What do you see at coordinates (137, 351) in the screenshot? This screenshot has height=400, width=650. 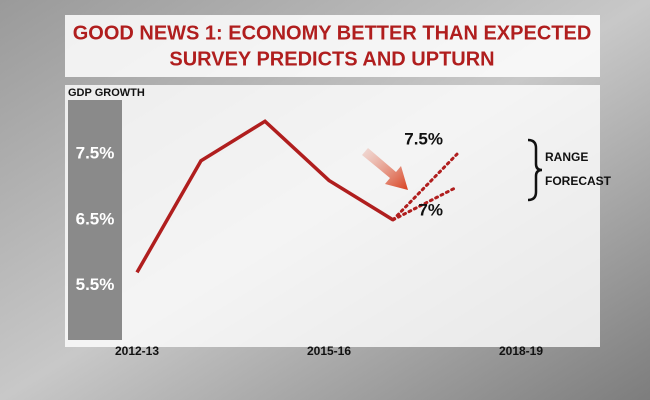 I see `x-tick-label: 2012-13` at bounding box center [137, 351].